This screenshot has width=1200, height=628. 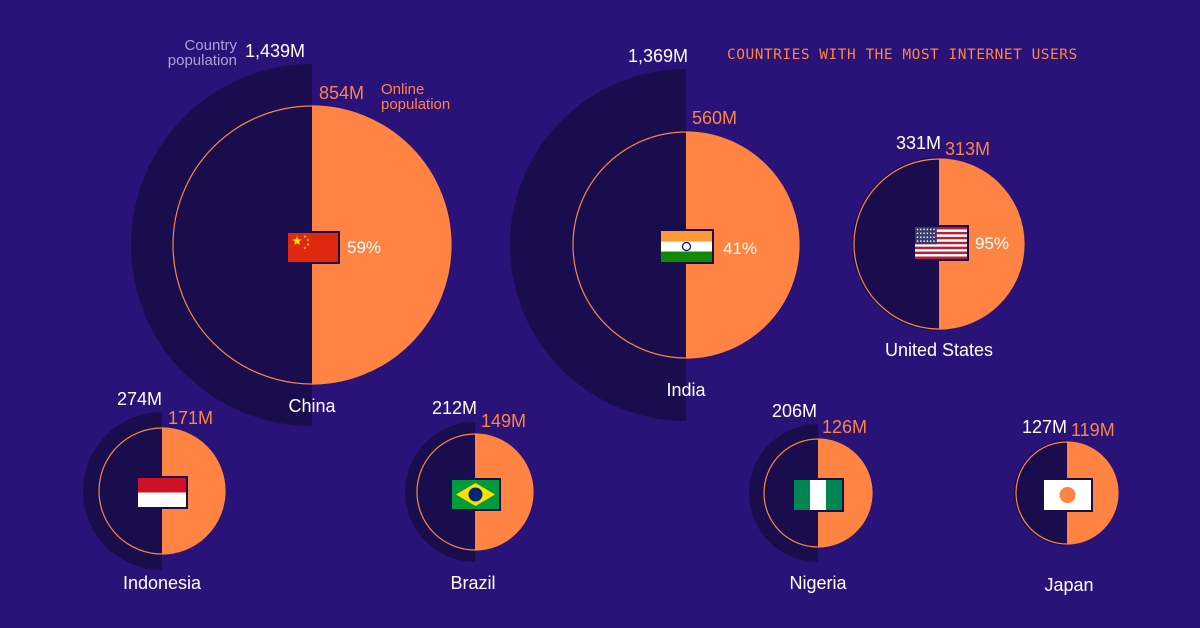 I want to click on country-india, so click(x=655, y=245).